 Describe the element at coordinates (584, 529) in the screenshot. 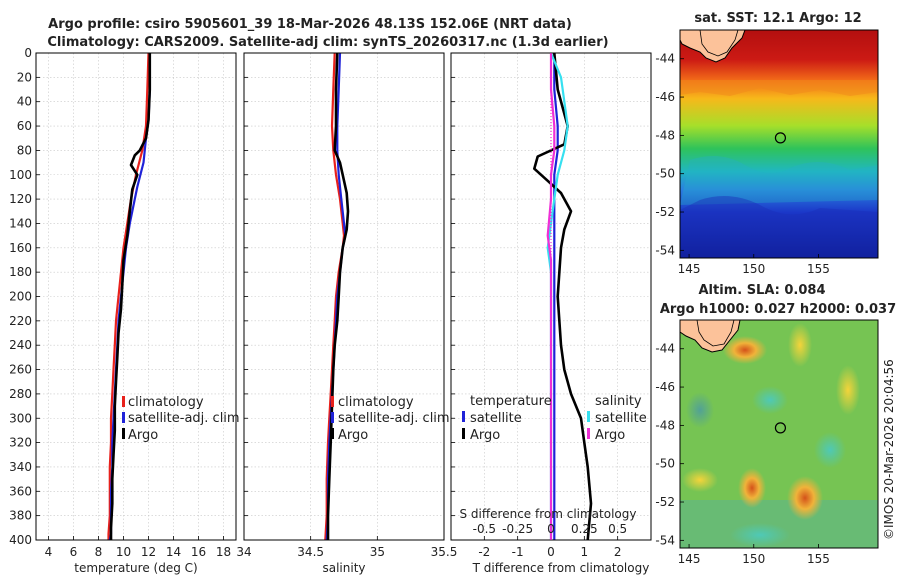

I see `s-difference-tick-label: 0.25` at that location.